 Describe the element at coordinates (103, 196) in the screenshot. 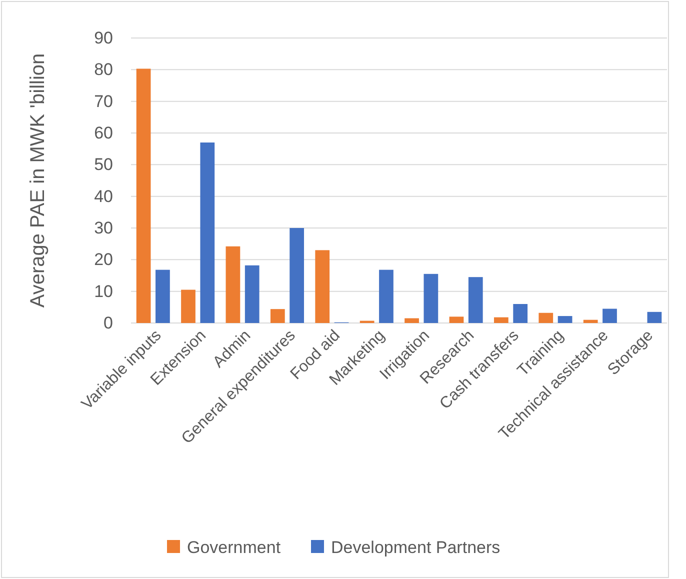

I see `y-tick-label: 40` at that location.